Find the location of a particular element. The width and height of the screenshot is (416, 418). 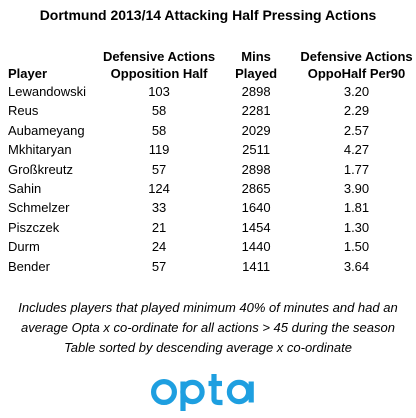

cell-mins: 2281 is located at coordinates (256, 111).